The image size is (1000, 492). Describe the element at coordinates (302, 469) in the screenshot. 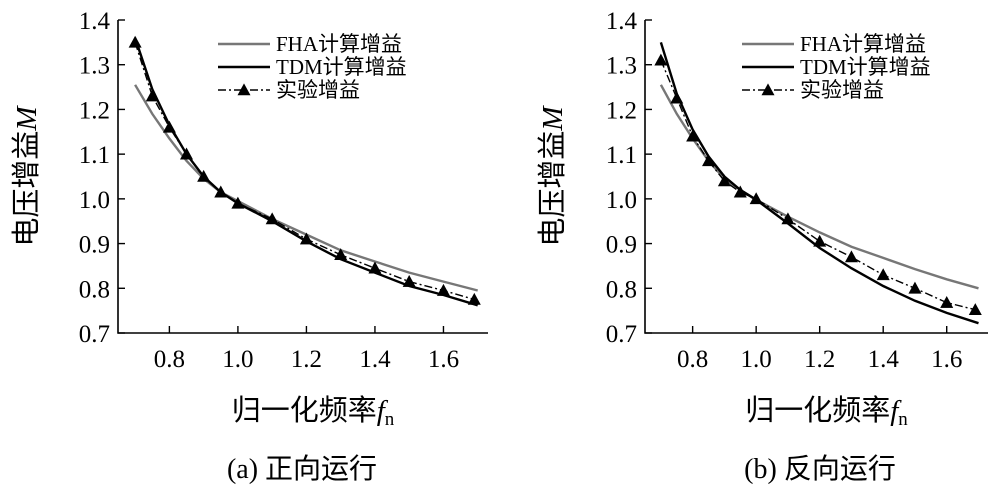

I see `panel-caption: (a) 正向运行` at that location.